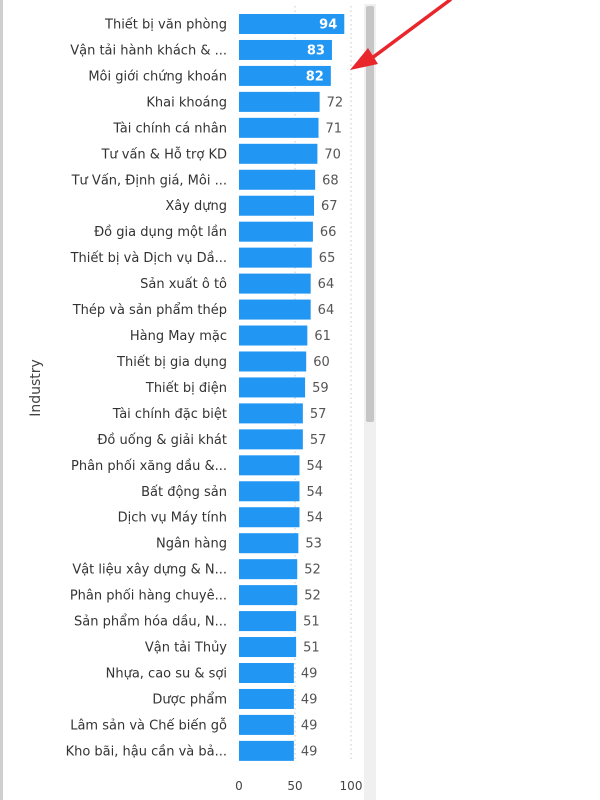 This screenshot has height=800, width=600. I want to click on category-label-12: Hàng May mặc, so click(178, 336).